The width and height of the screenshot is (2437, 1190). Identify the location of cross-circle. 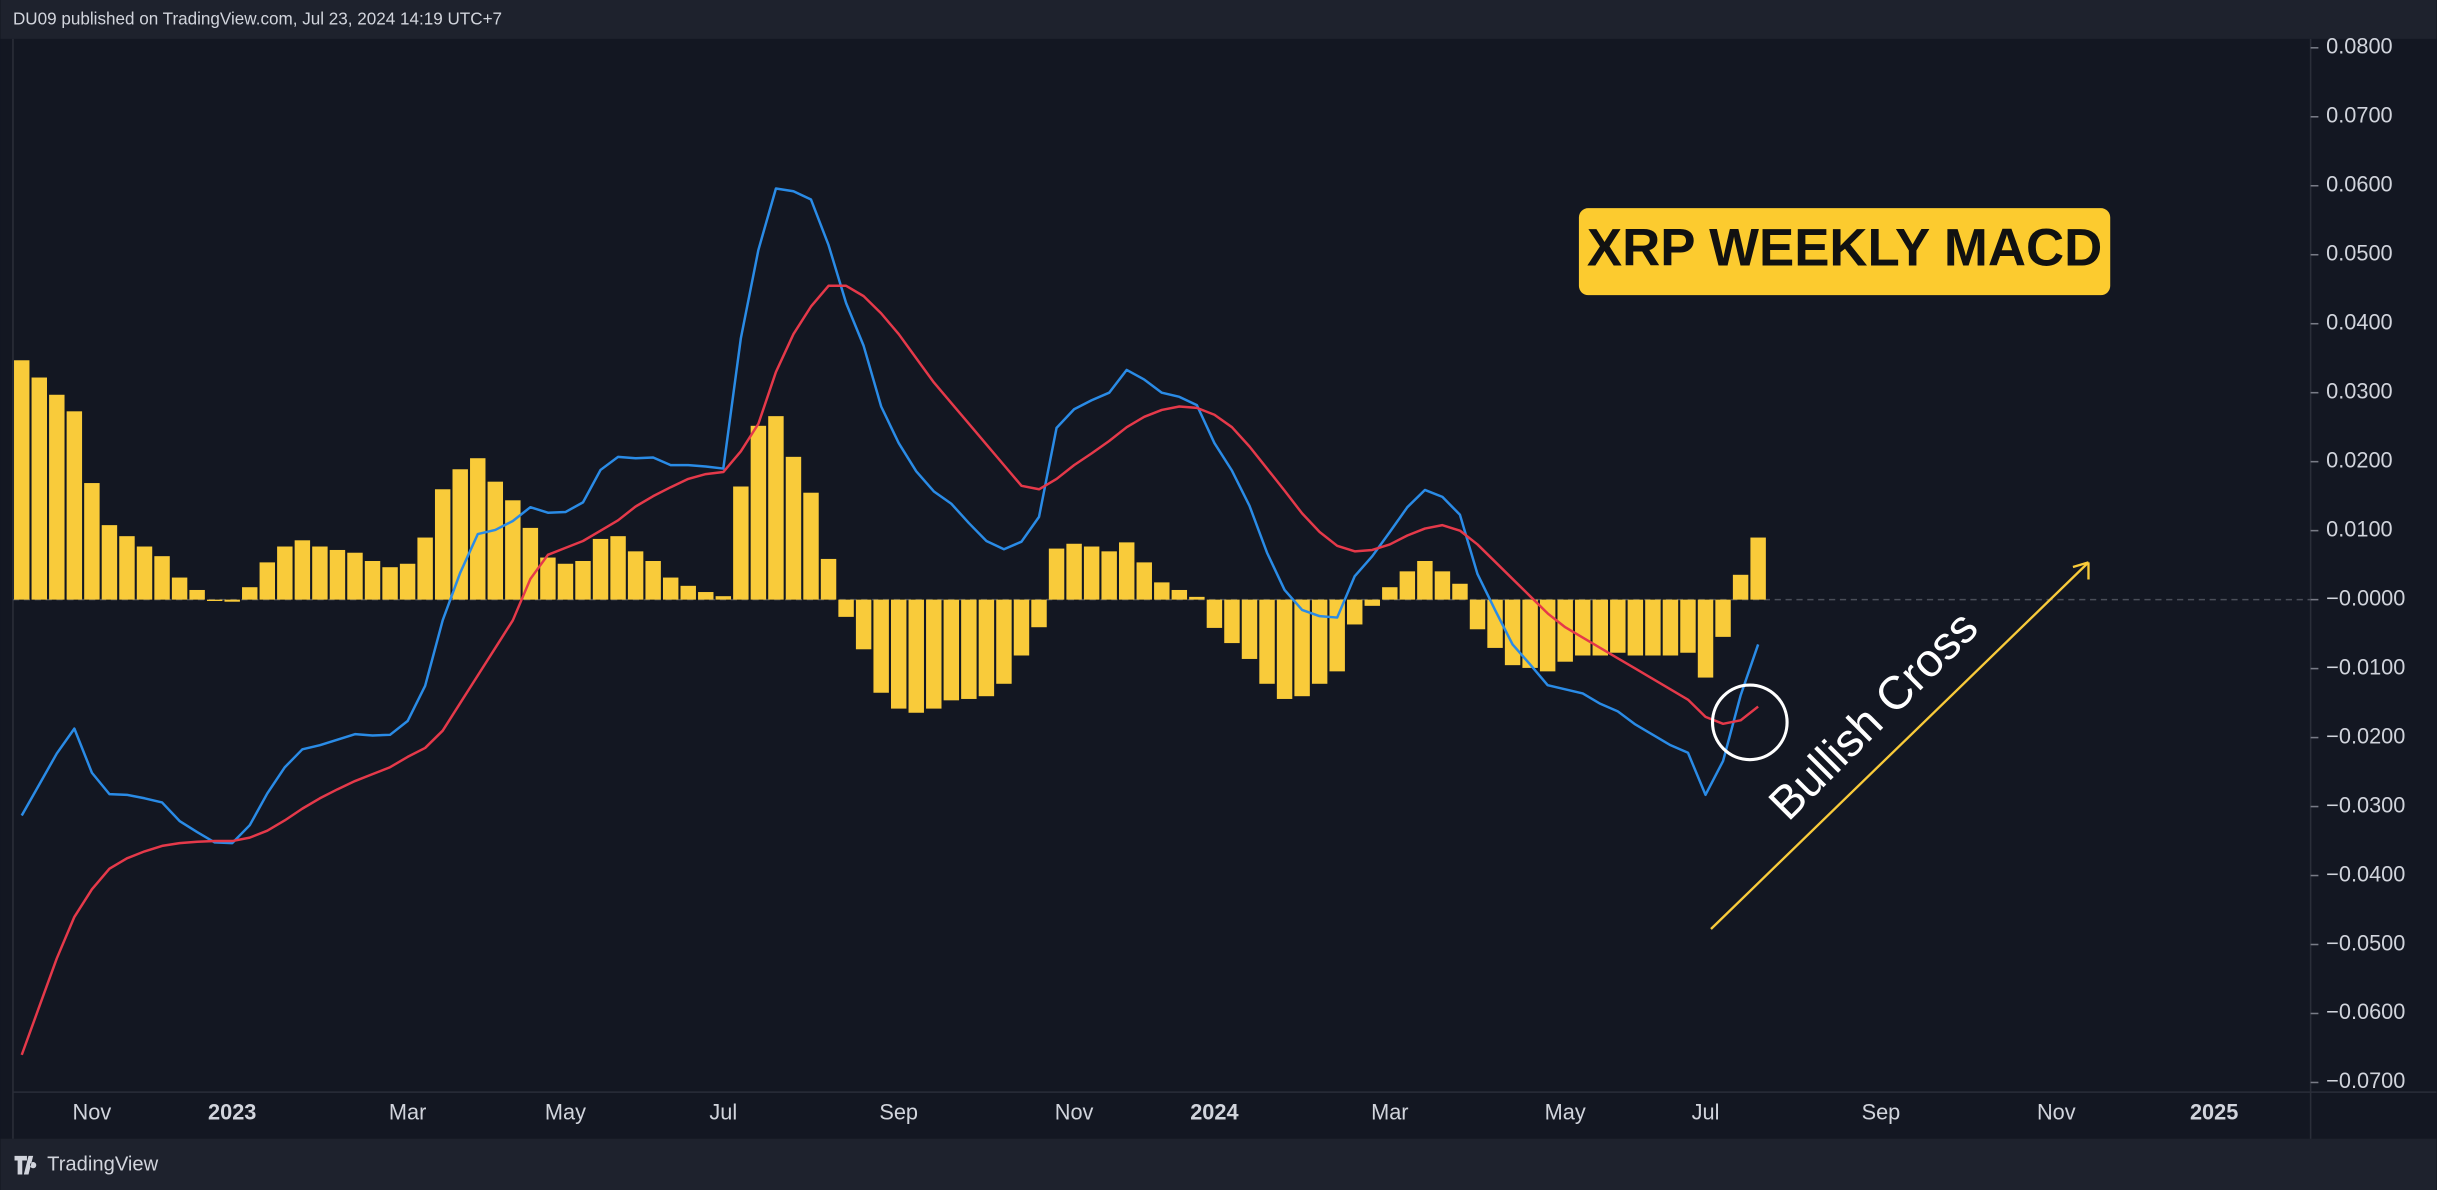
(1749, 722).